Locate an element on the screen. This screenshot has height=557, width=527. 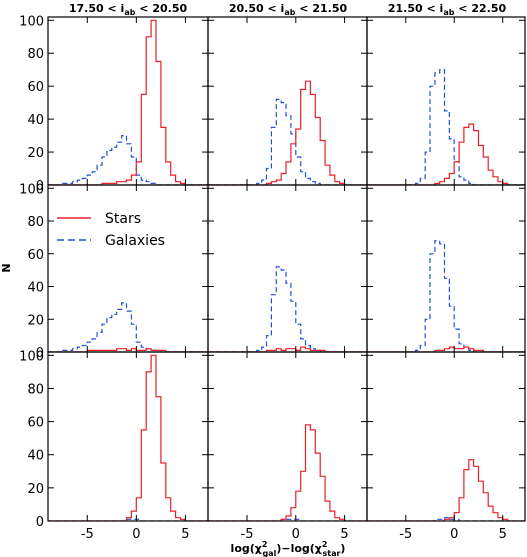
column-title-2: 20.50 < iab < 21.50 is located at coordinates (288, 9).